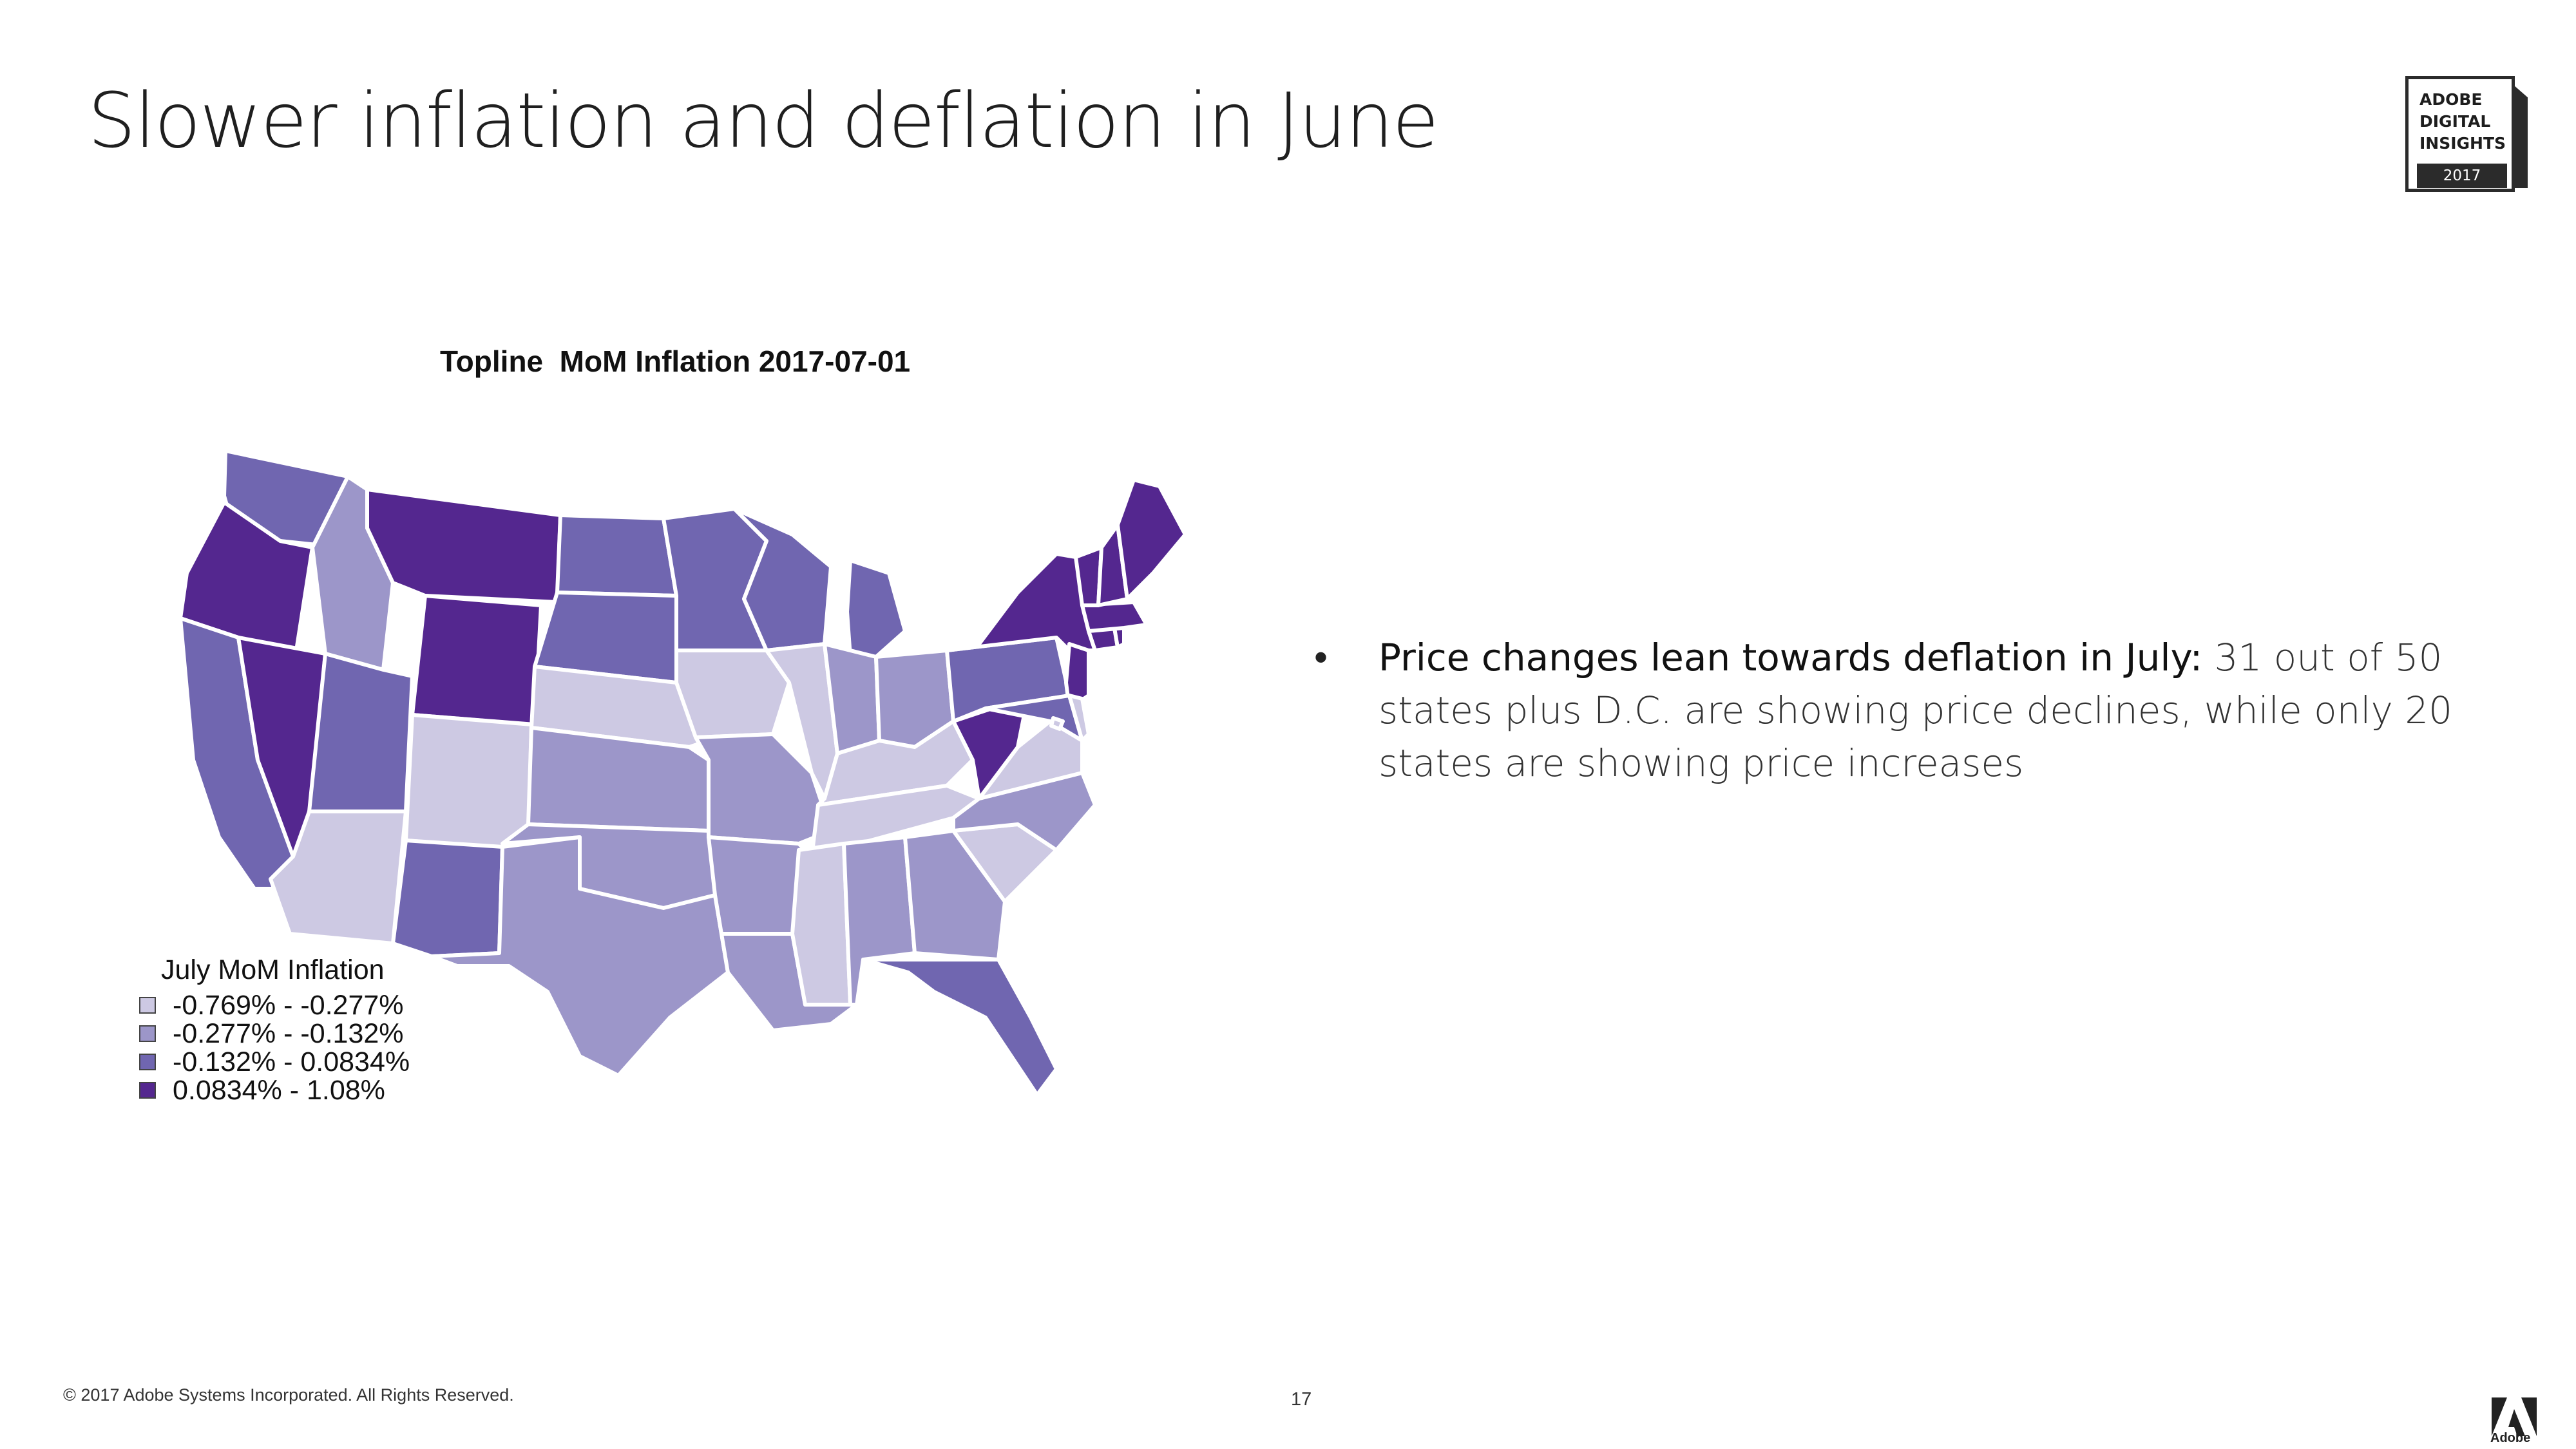  Describe the element at coordinates (616, 555) in the screenshot. I see `state-ND` at that location.